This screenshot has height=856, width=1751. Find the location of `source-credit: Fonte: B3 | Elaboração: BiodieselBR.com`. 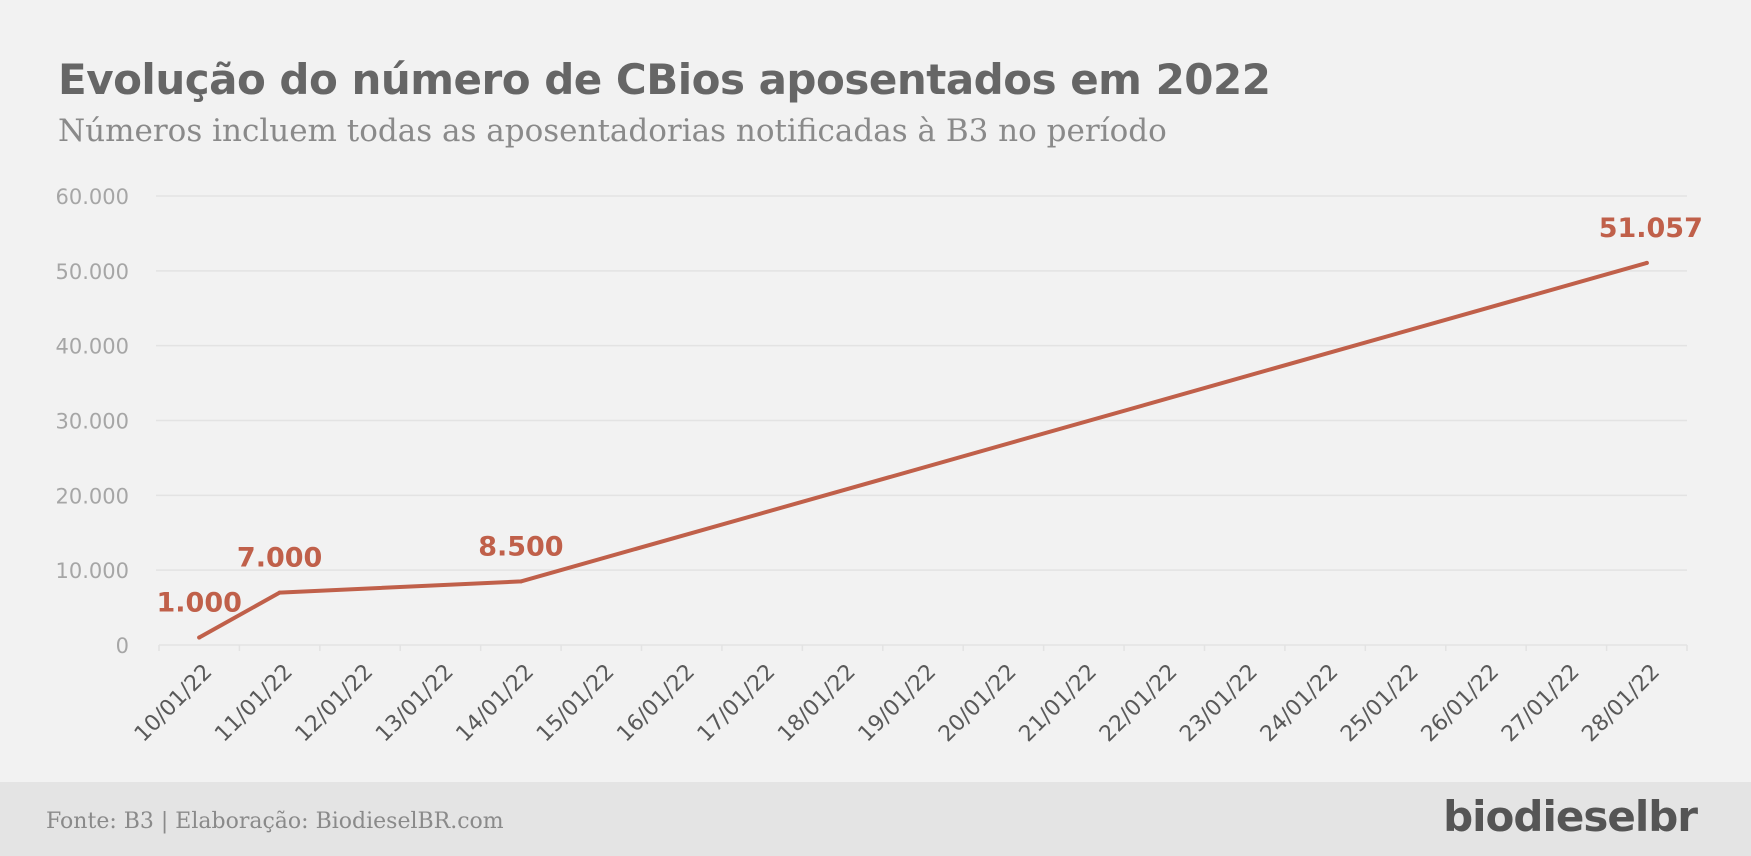

source-credit: Fonte: B3 | Elaboração: BiodieselBR.com is located at coordinates (275, 821).